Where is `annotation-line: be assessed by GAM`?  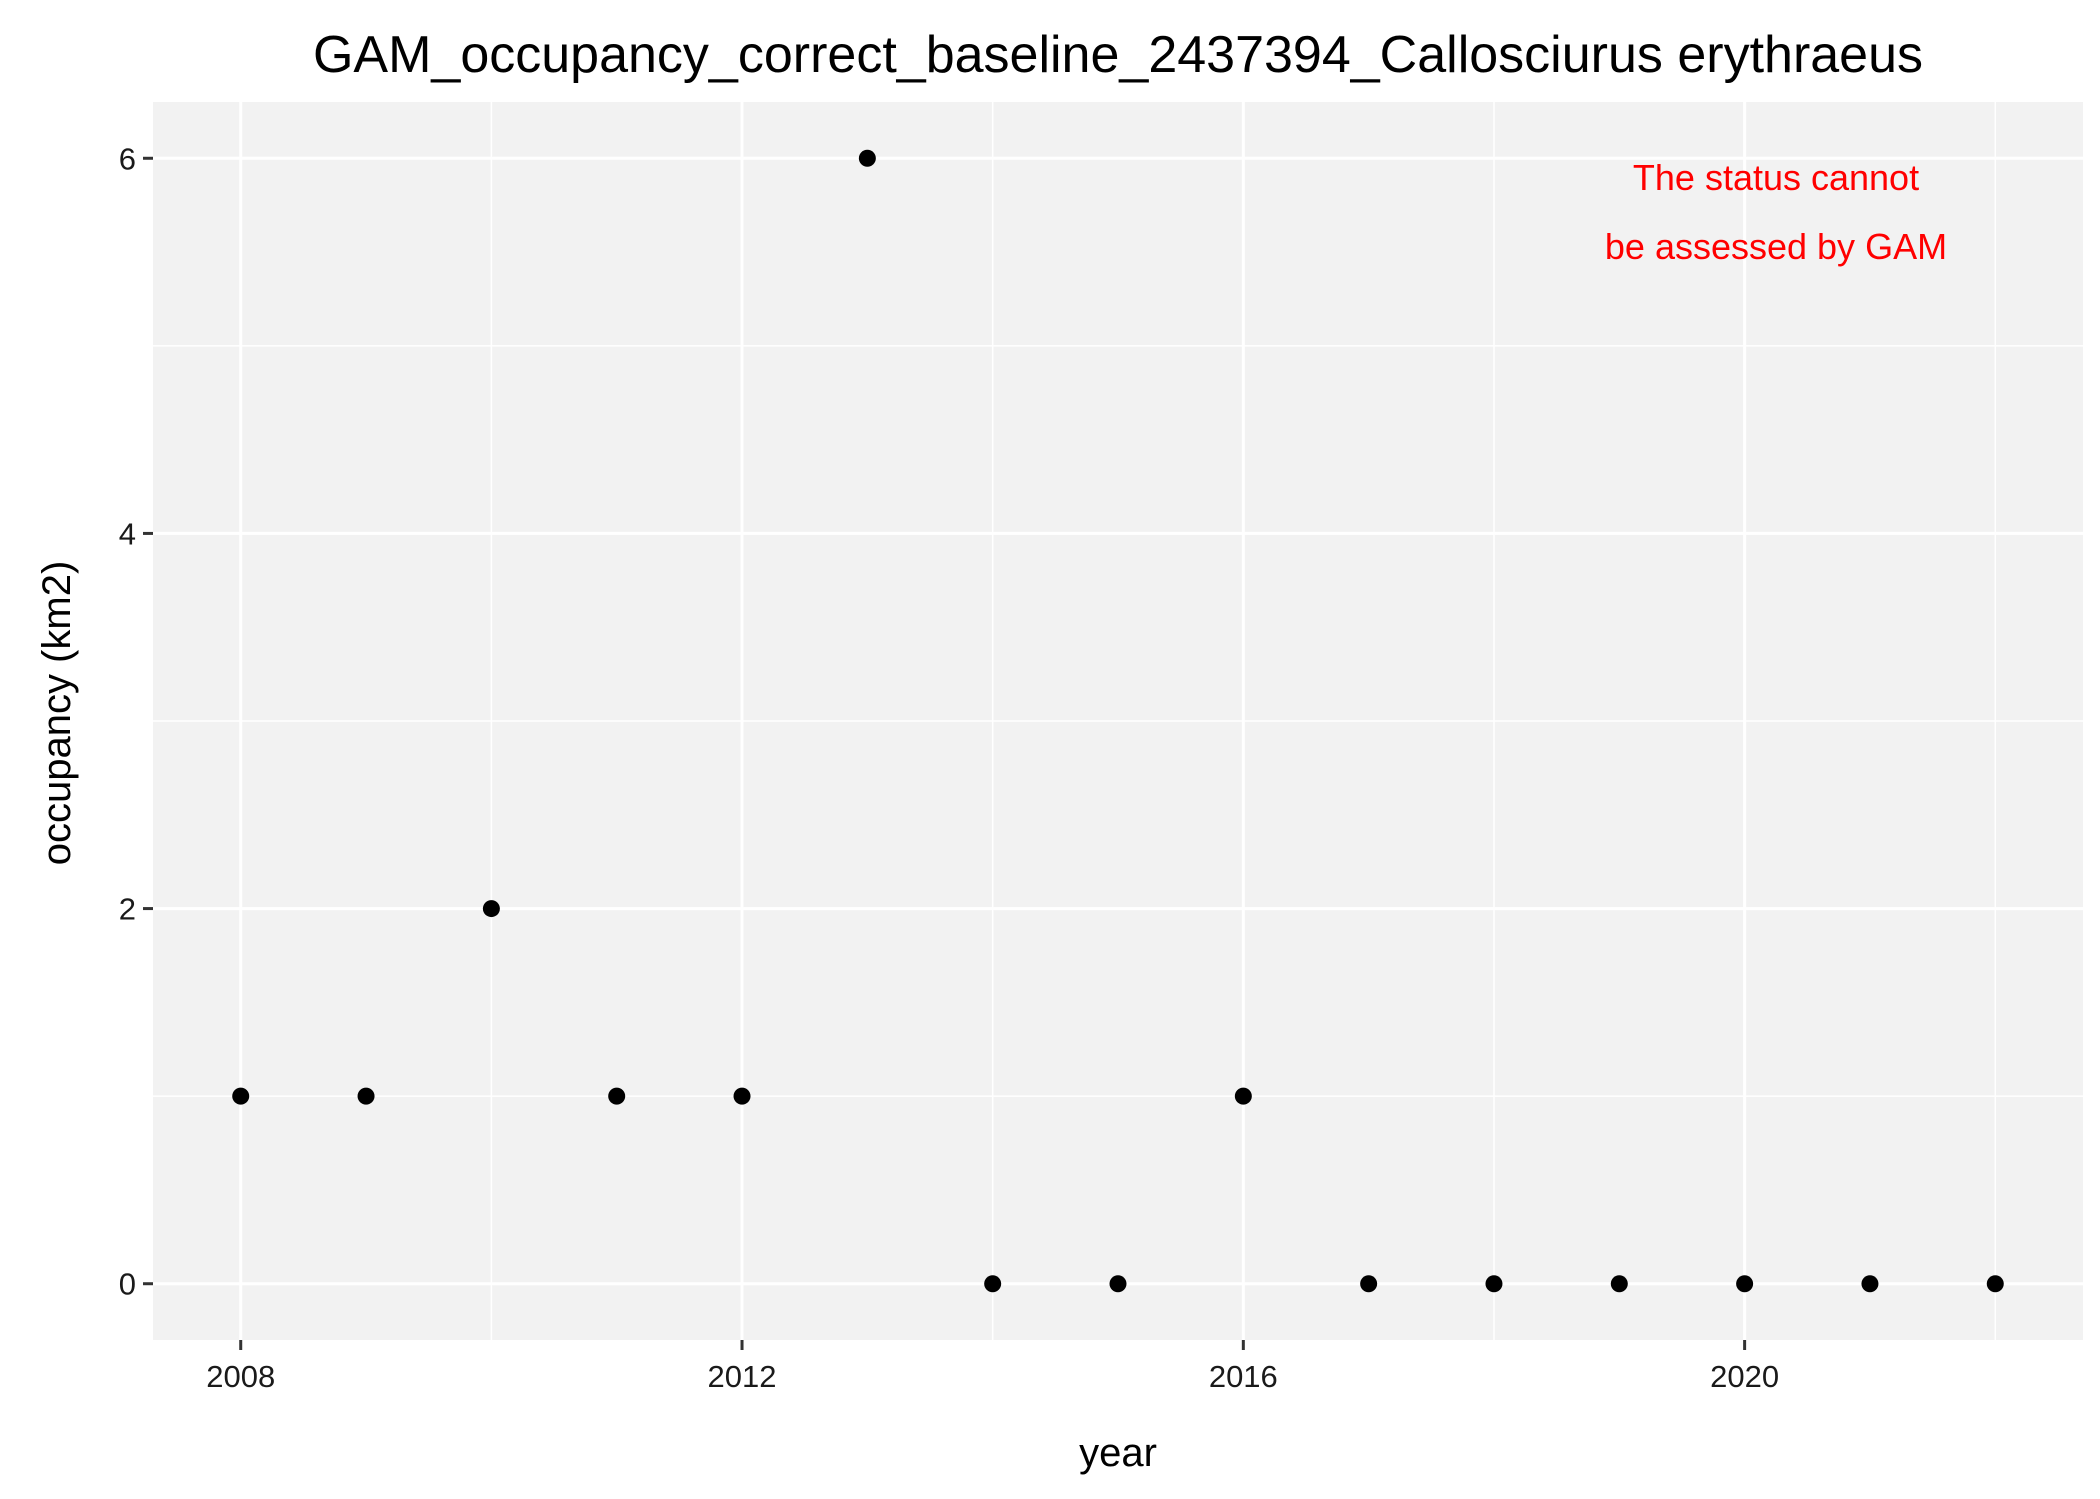 annotation-line: be assessed by GAM is located at coordinates (1776, 246).